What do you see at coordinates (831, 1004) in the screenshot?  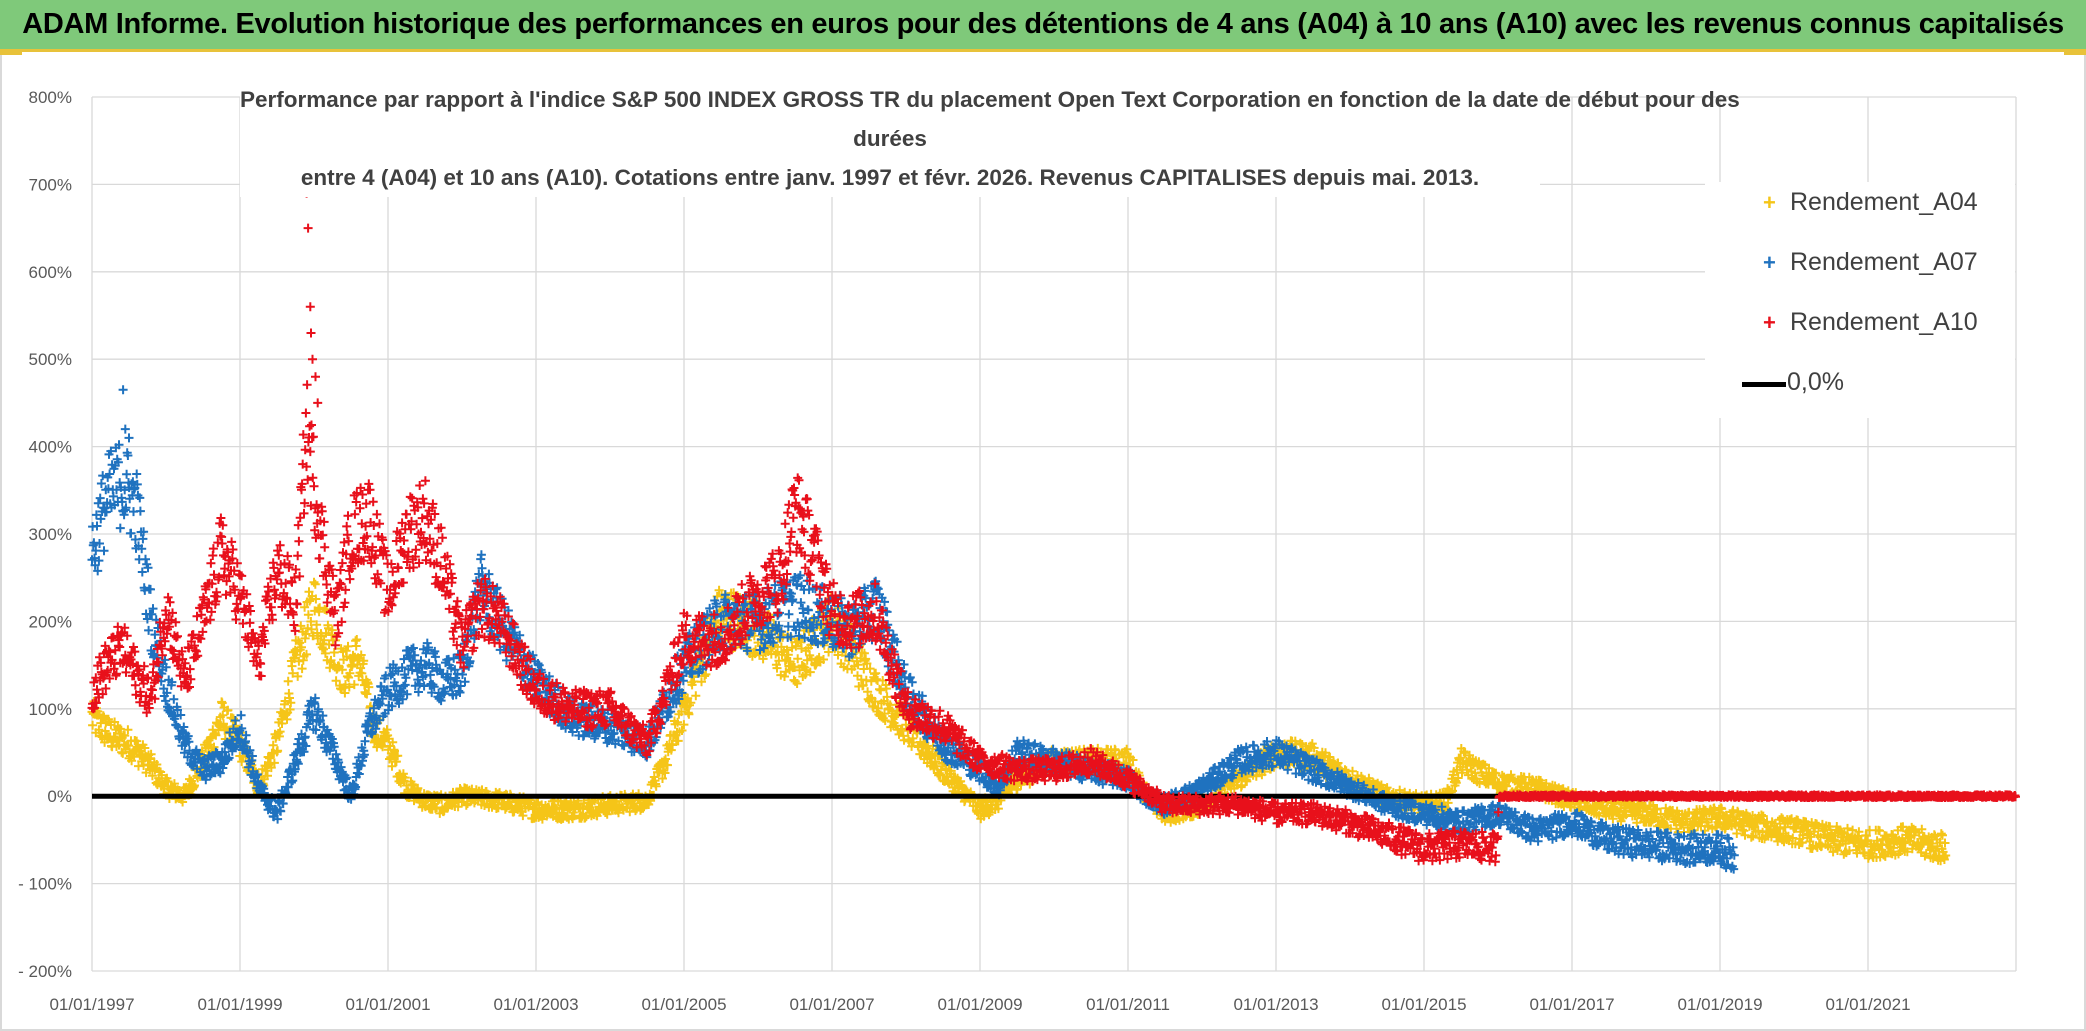 I see `x-tick-label: 01/01/2007` at bounding box center [831, 1004].